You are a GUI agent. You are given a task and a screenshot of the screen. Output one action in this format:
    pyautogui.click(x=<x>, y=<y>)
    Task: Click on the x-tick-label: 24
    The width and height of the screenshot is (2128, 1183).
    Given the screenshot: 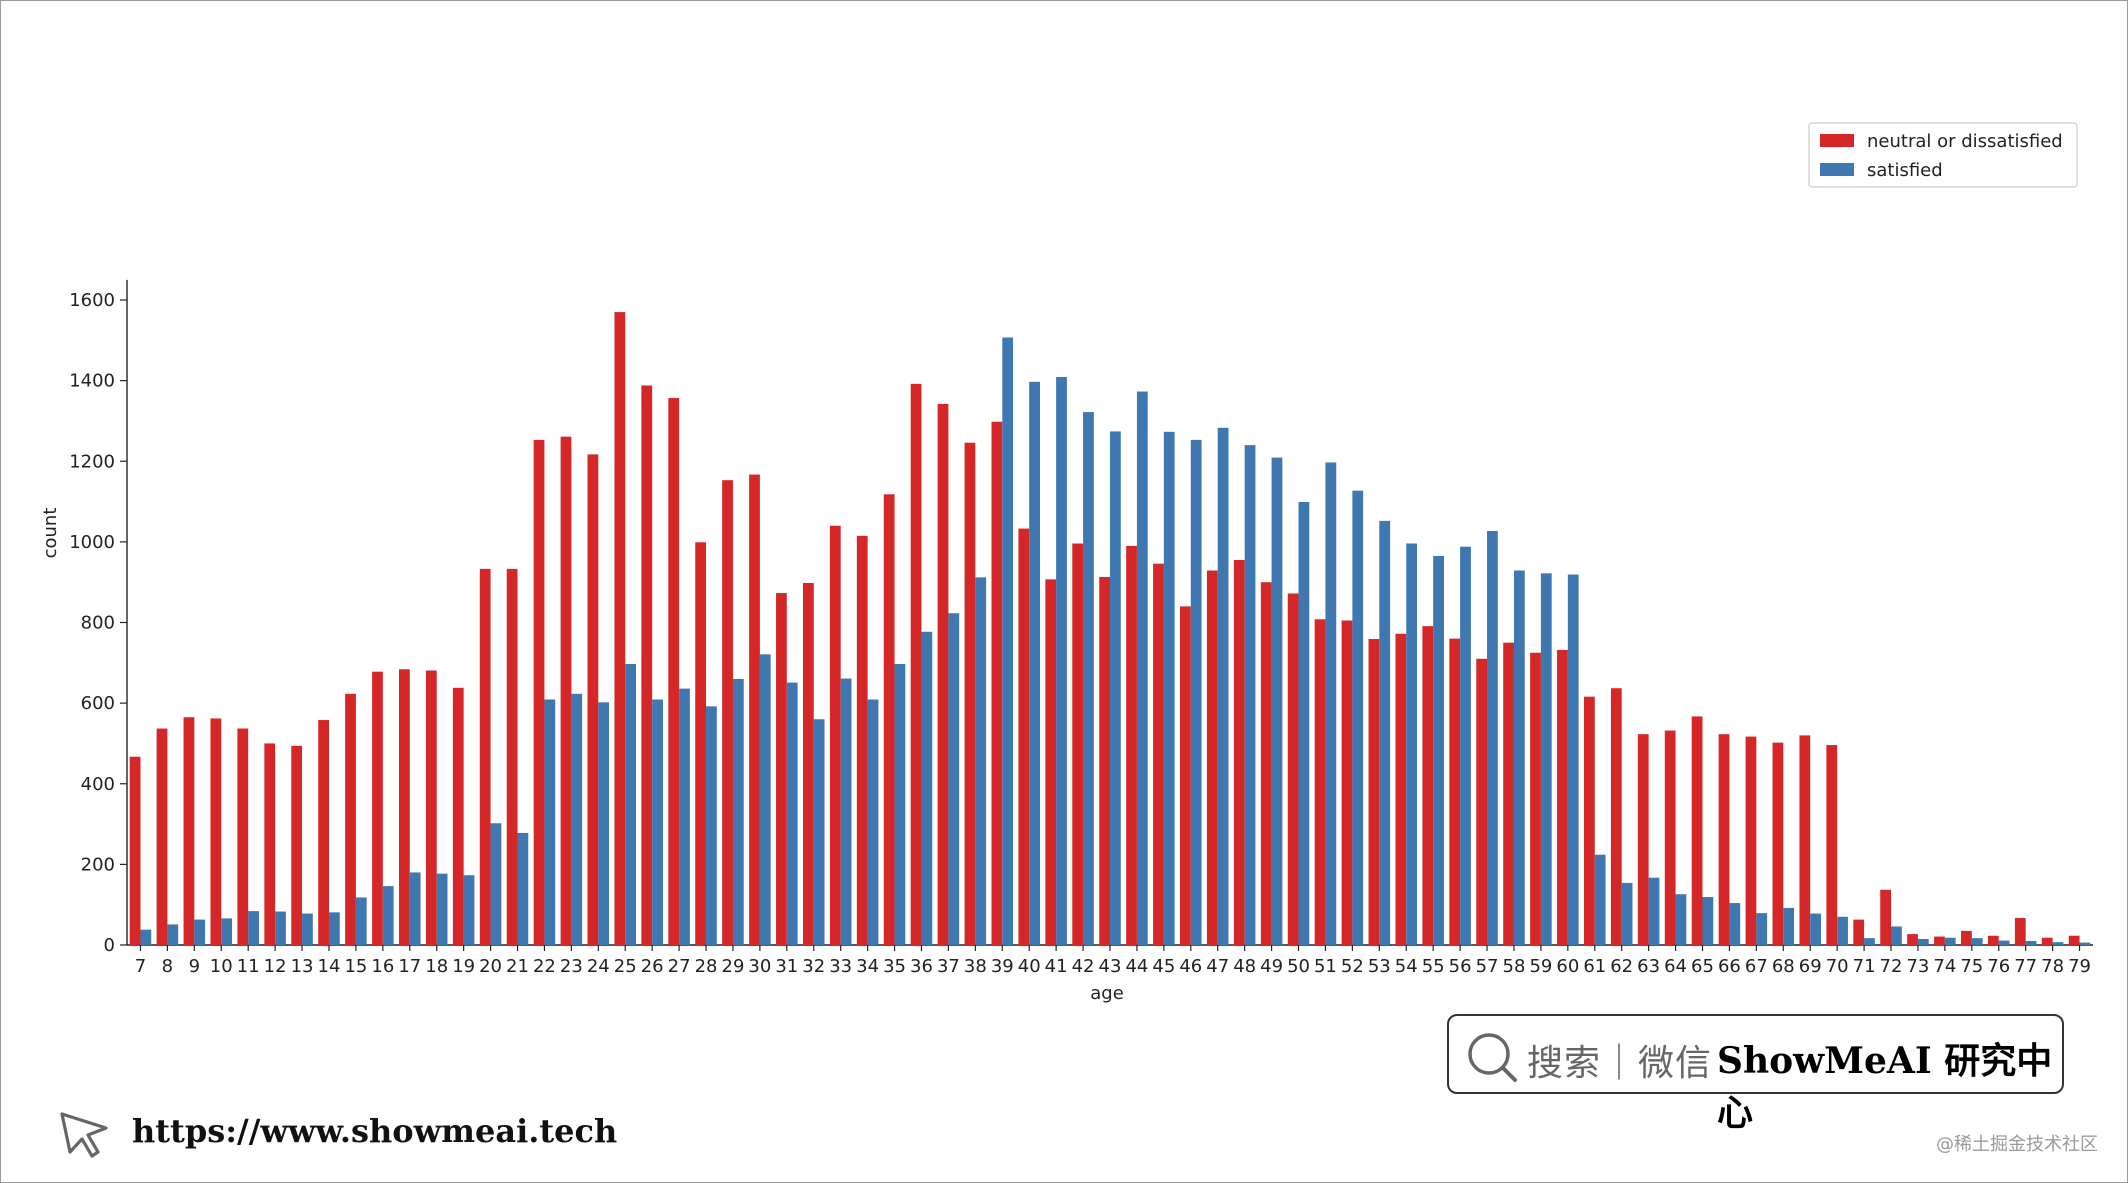 What is the action you would take?
    pyautogui.click(x=598, y=966)
    